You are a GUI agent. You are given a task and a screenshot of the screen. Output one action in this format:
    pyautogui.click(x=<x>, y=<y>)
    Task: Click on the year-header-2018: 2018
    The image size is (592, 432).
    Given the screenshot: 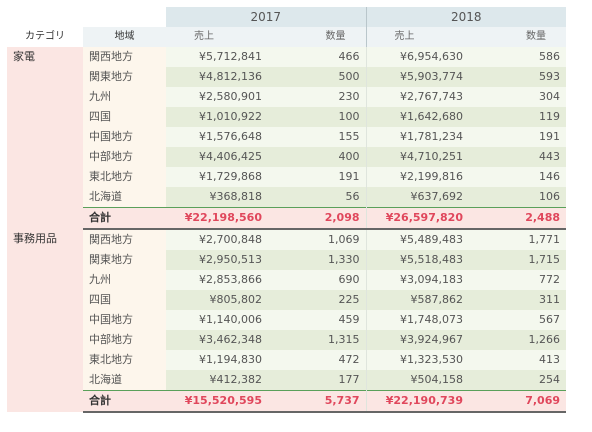 What is the action you would take?
    pyautogui.click(x=465, y=17)
    